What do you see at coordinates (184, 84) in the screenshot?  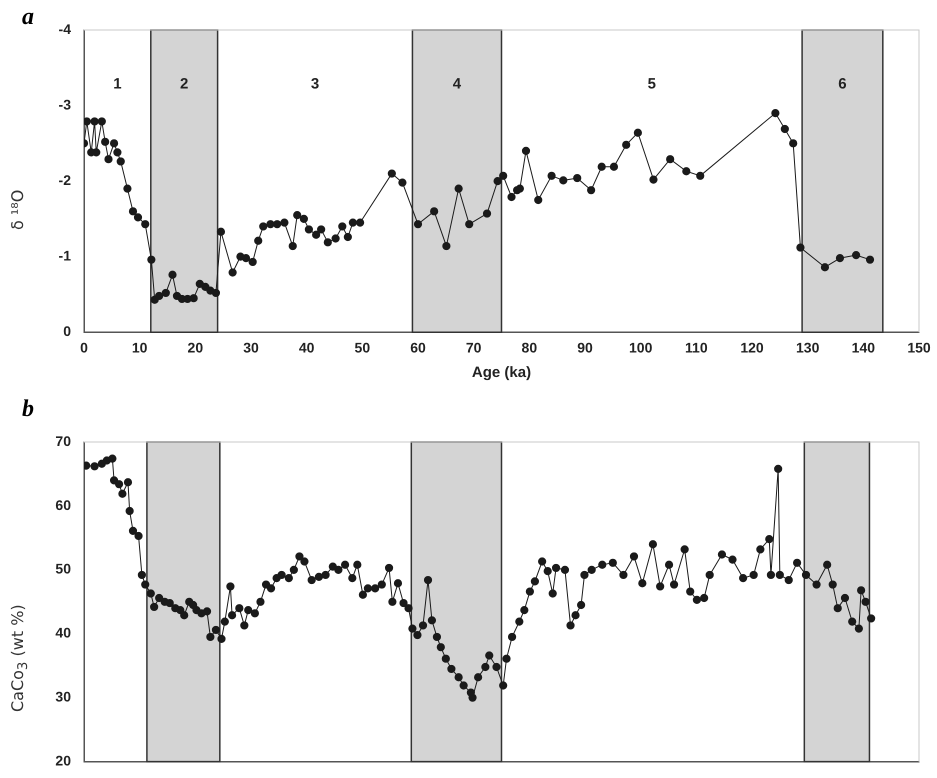 I see `annotation: 2` at bounding box center [184, 84].